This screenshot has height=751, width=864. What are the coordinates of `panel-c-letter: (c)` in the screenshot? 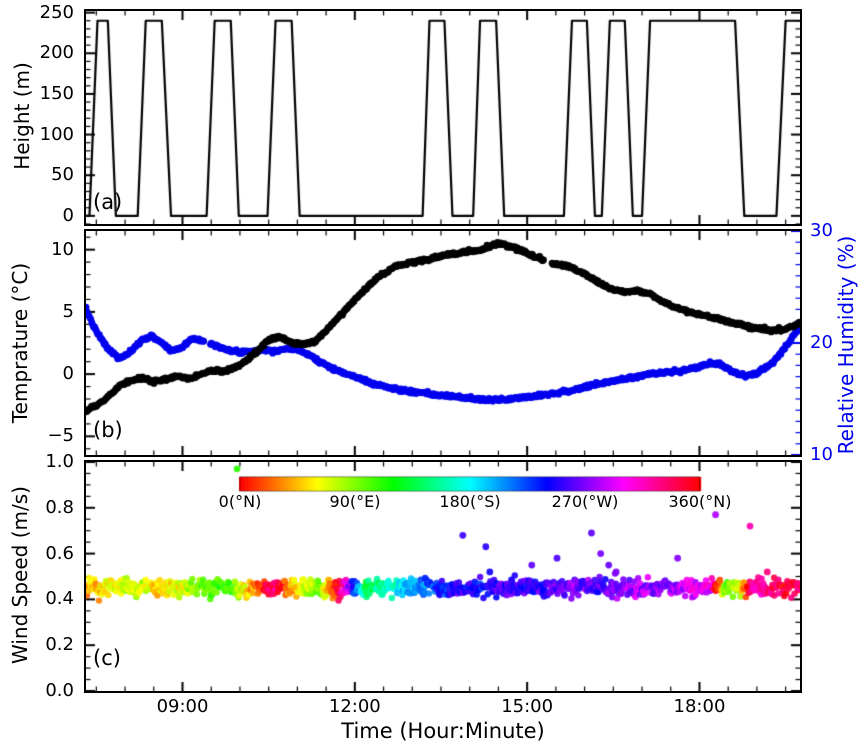 It's located at (107, 658).